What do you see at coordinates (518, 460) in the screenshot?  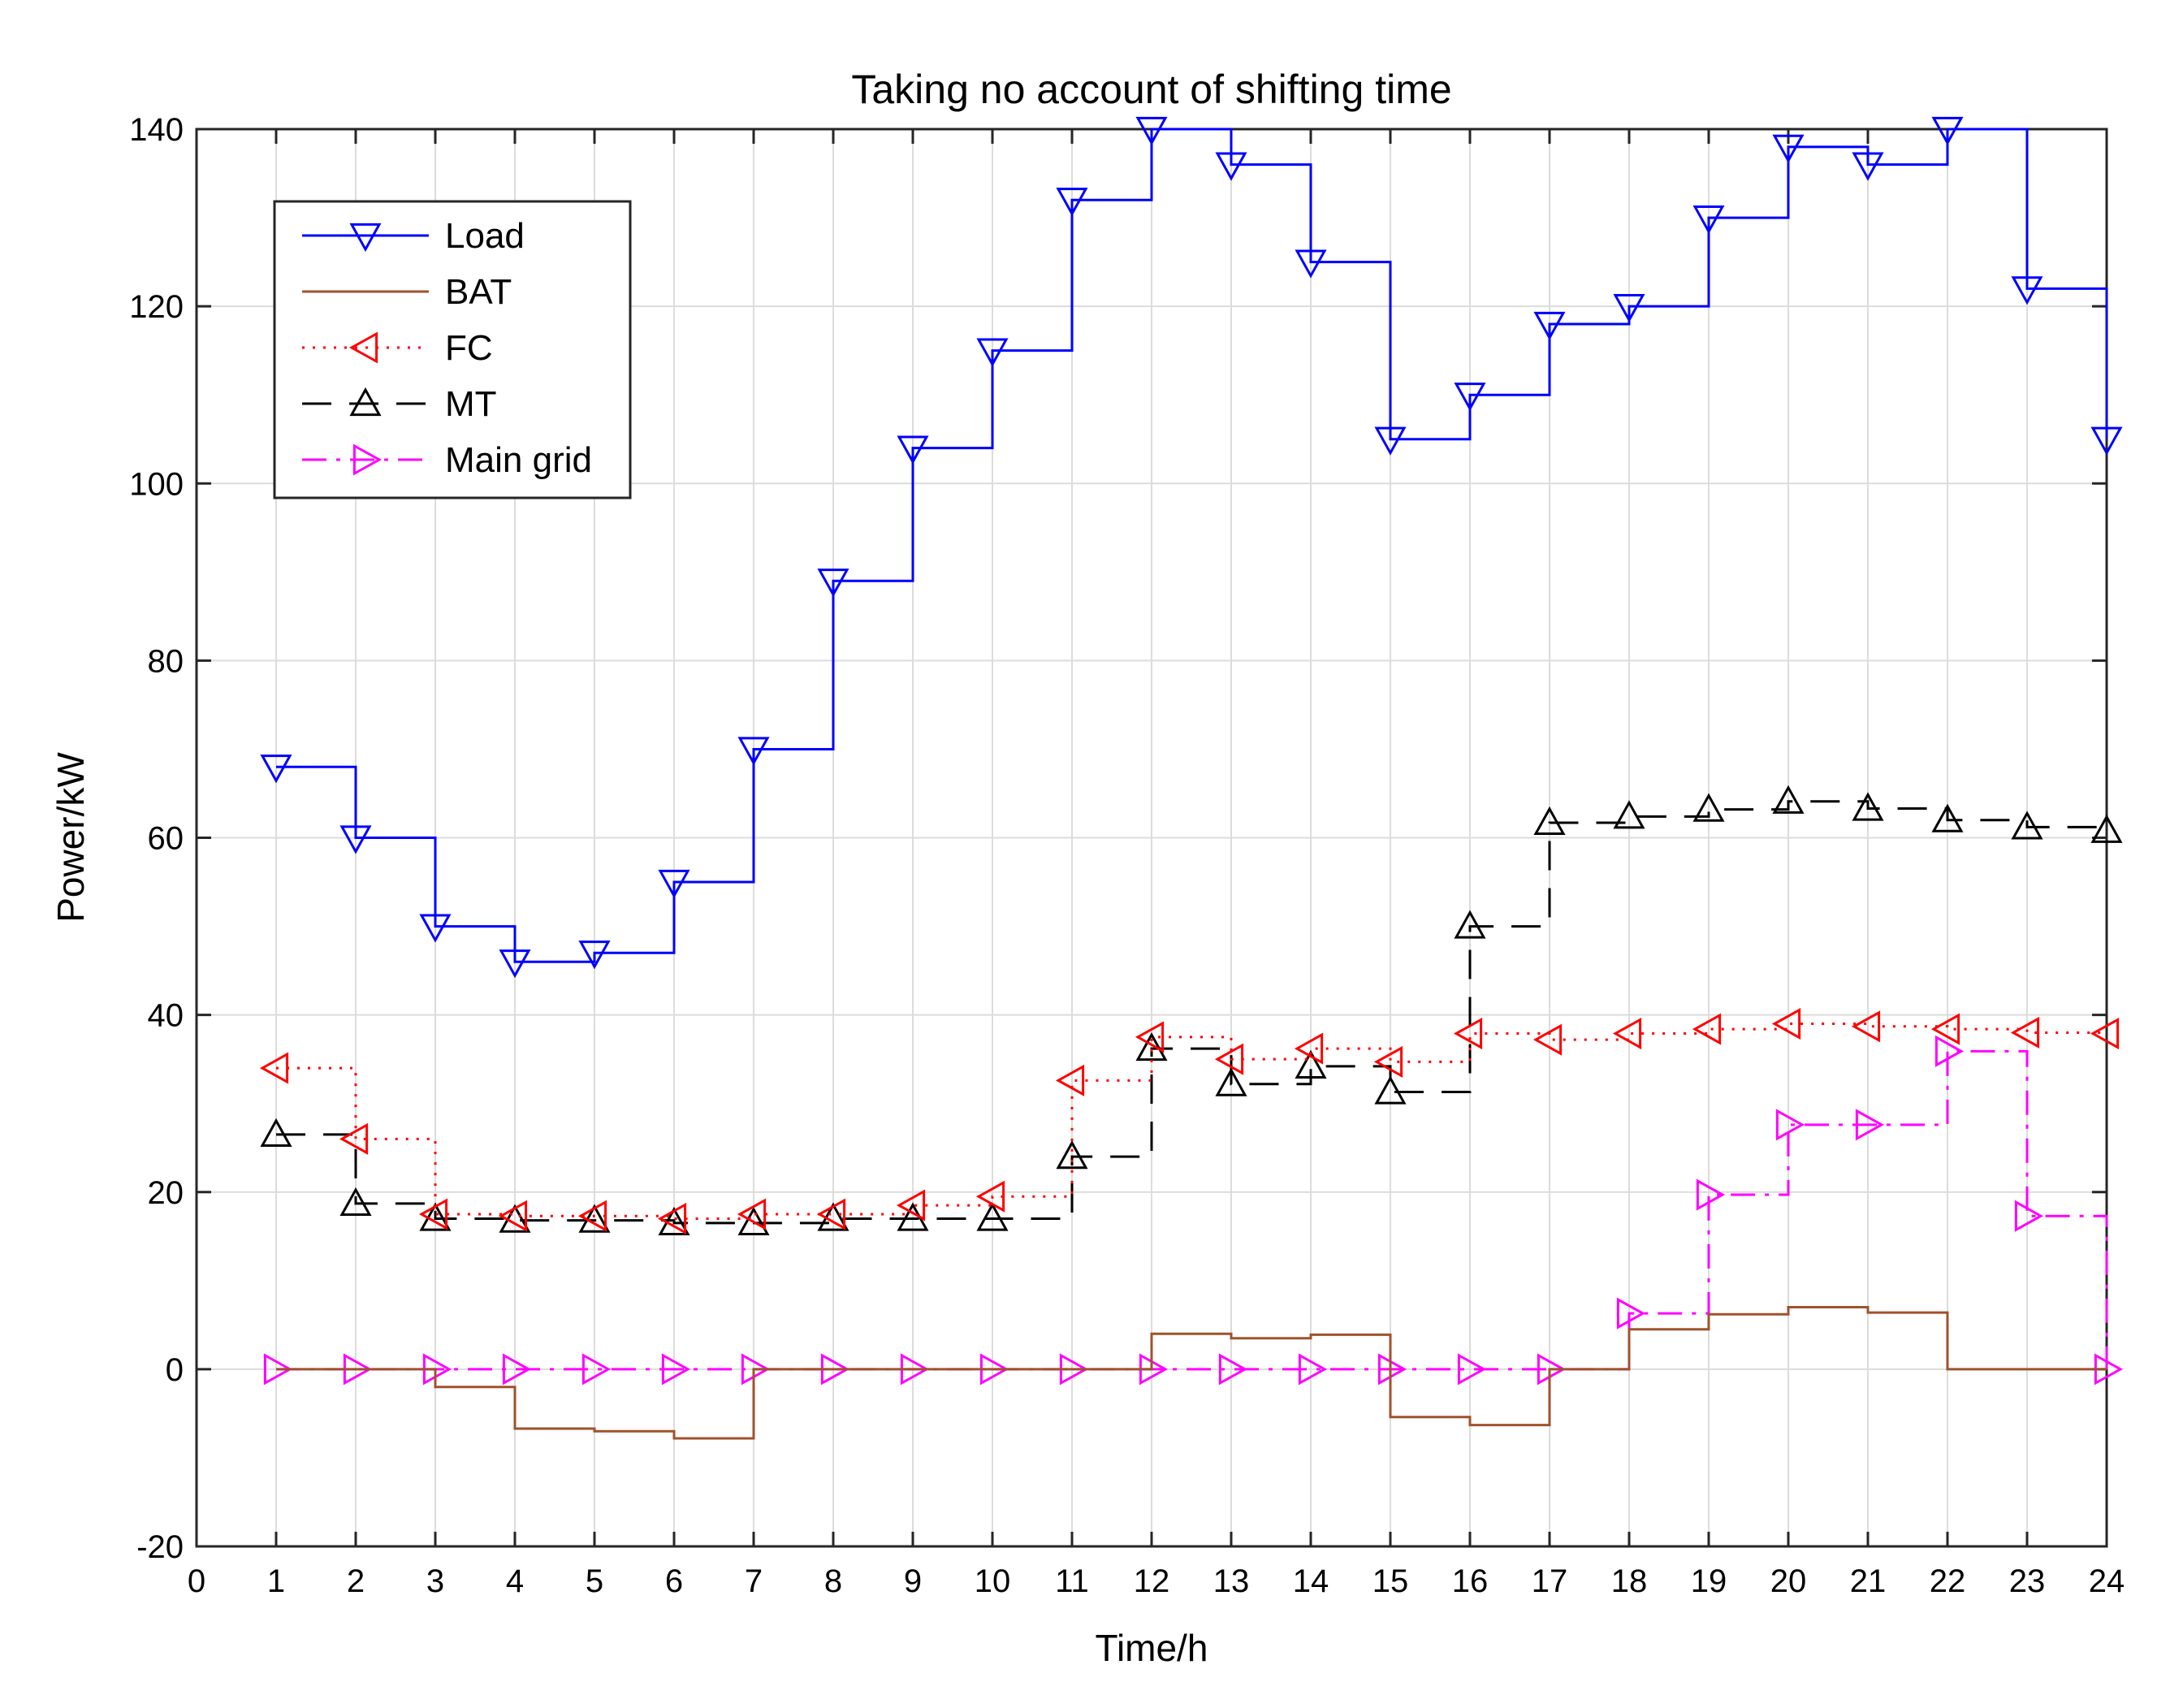 I see `legend-label-main-grid: Main grid` at bounding box center [518, 460].